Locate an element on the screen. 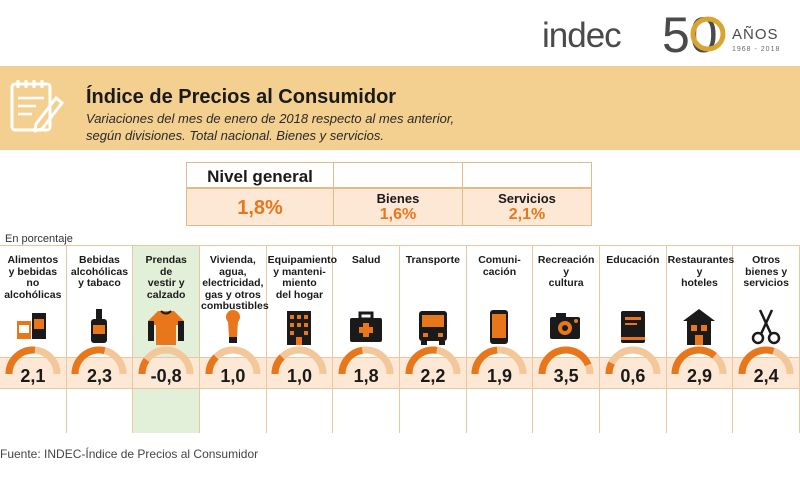 This screenshot has height=480, width=800. division-name: Alimentos y bebidas no alcohólicas is located at coordinates (33, 277).